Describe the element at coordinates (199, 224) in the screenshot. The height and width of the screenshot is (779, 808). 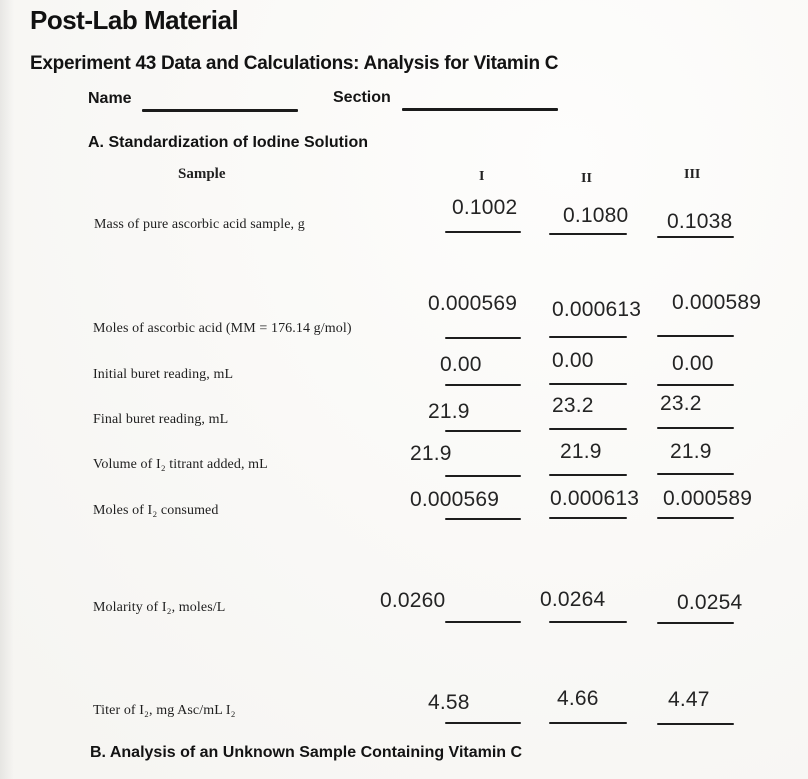
I see `row-label: Mass of pure ascorbic acid sample, g` at that location.